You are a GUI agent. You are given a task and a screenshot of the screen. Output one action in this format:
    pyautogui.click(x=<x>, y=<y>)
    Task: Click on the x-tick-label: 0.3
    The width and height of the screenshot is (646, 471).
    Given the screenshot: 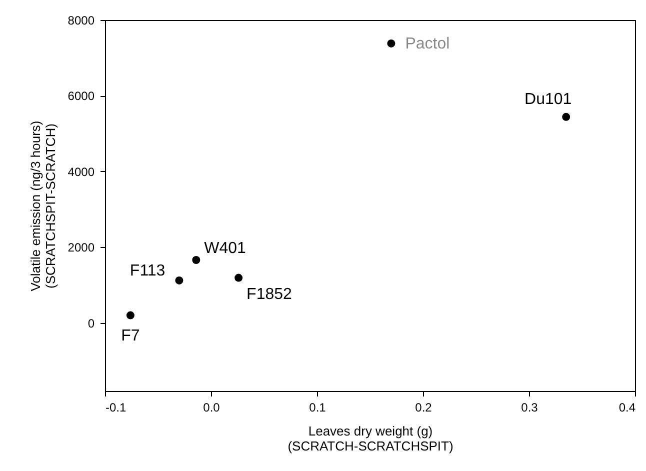 What is the action you would take?
    pyautogui.click(x=529, y=407)
    